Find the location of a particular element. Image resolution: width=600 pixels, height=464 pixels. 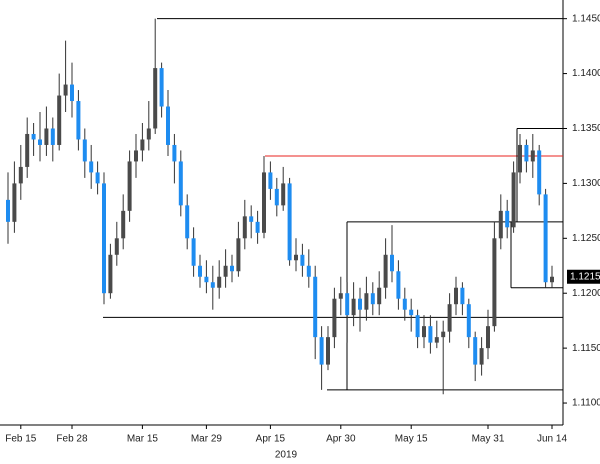

x-tick-label: Jun 14 is located at coordinates (552, 439).